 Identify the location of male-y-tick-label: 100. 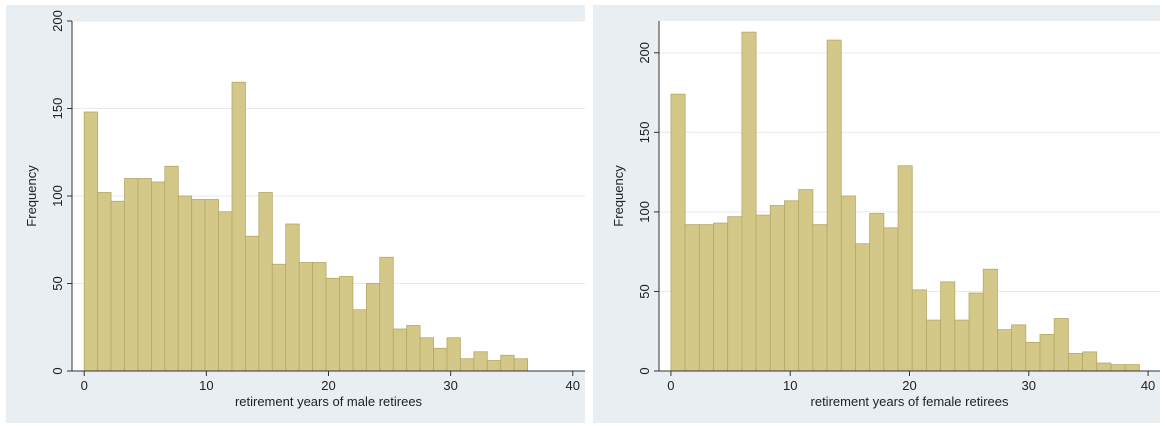
(57, 196).